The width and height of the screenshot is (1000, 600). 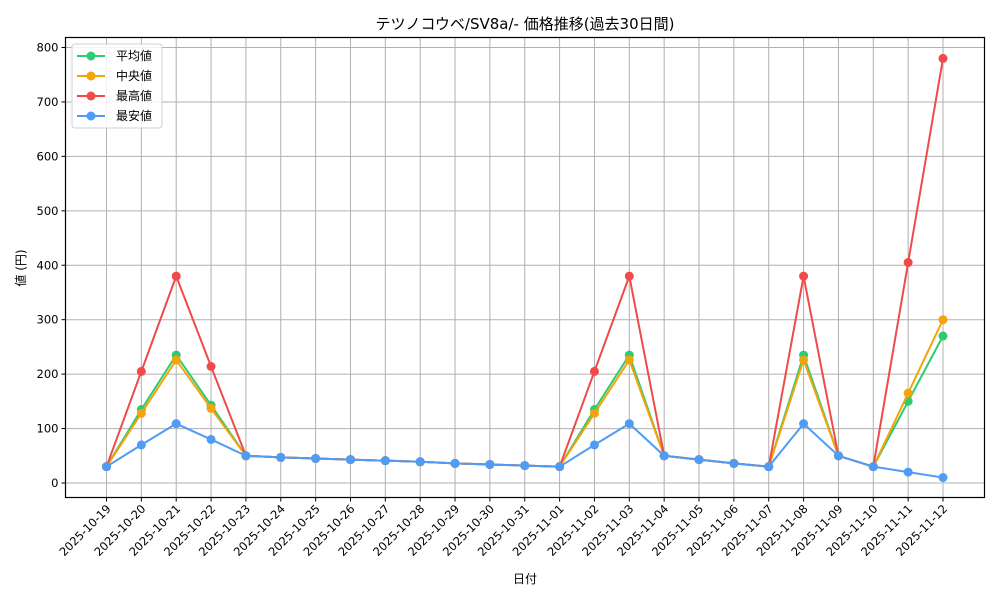 I want to click on y-tick-label: 500, so click(x=48, y=211).